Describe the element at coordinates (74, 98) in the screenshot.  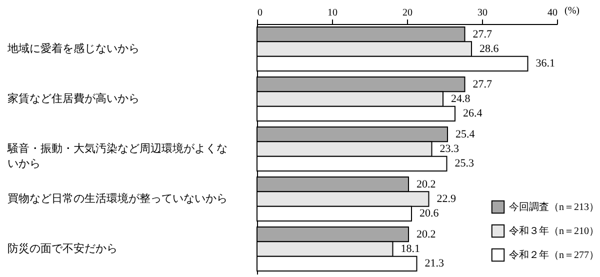
I see `y-tick-label: 家賃など住居費が高いから` at that location.